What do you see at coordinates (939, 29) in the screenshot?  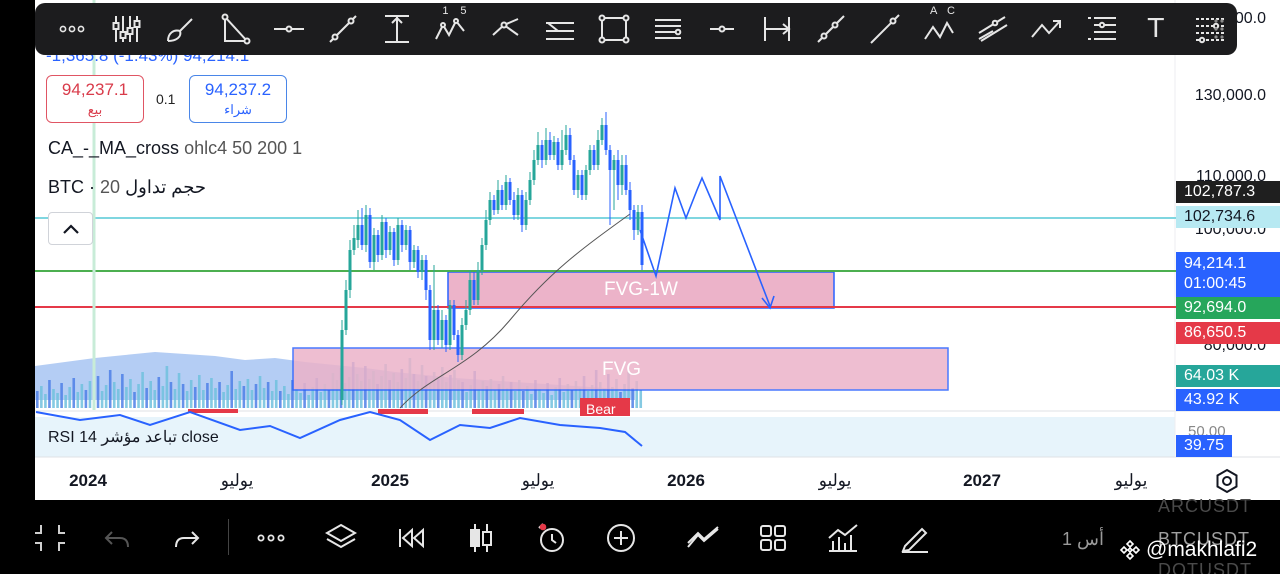 I see `abcd-pattern-tool-button: A C` at bounding box center [939, 29].